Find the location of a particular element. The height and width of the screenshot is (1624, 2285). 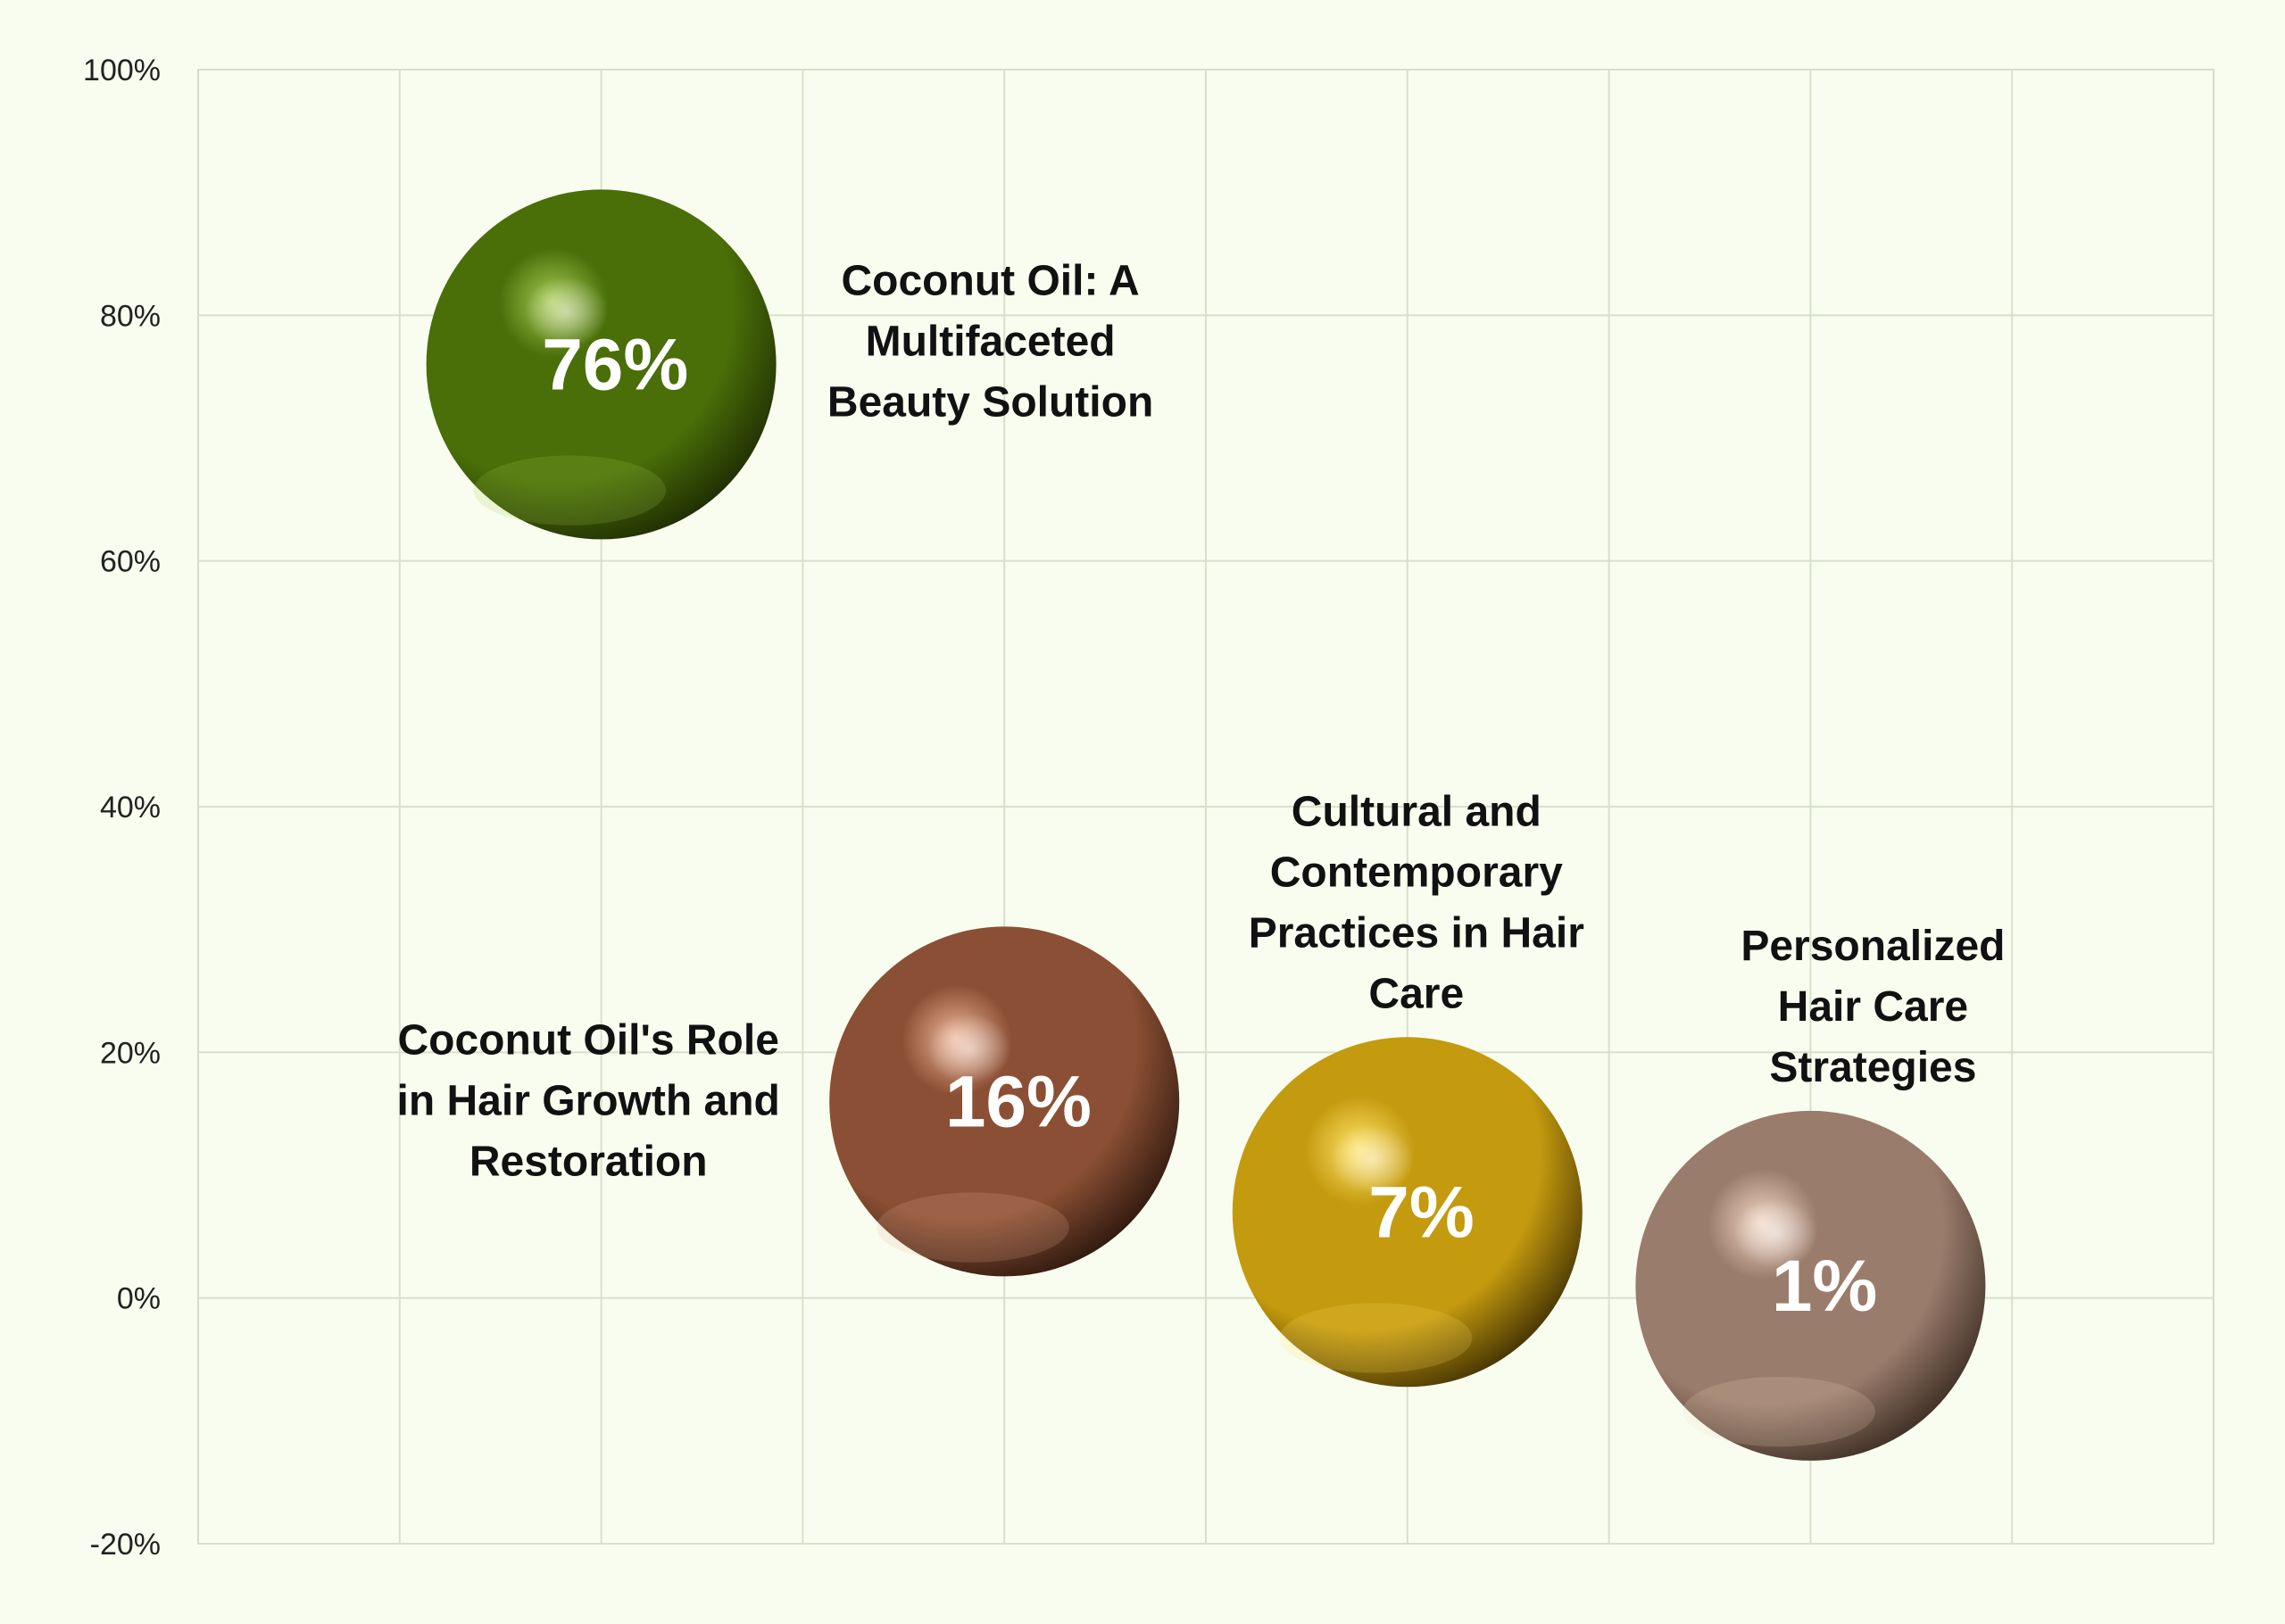

category-label-line: in Hair Growth and is located at coordinates (588, 1100).